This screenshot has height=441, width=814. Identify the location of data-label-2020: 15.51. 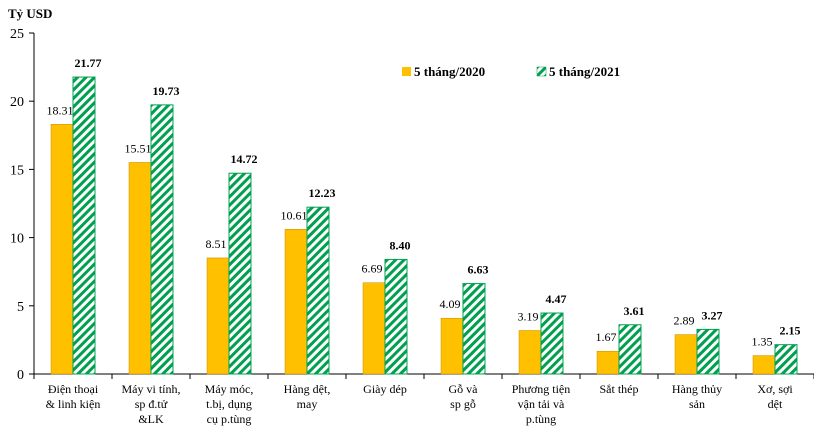
(138, 148).